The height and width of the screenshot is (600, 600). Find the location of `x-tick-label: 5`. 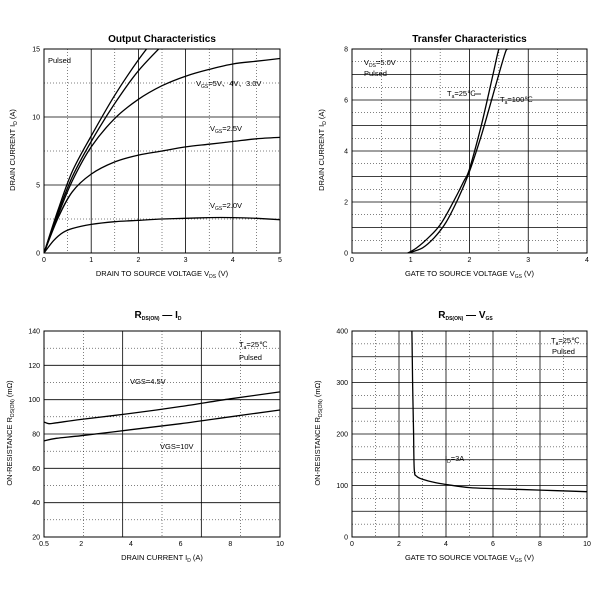

x-tick-label: 5 is located at coordinates (280, 260).